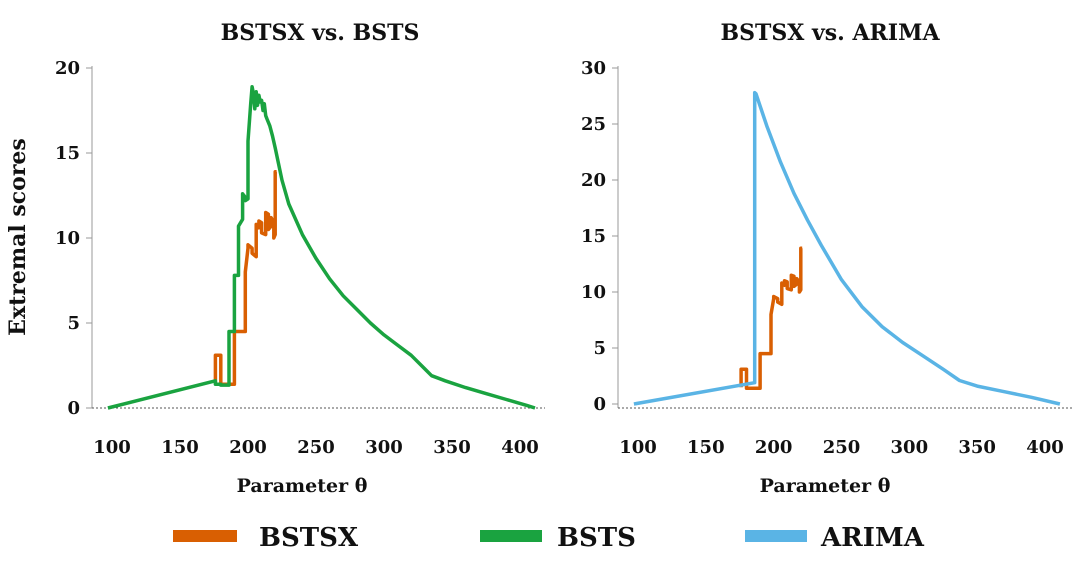  I want to click on legend-label-arima: ARIMA, so click(872, 538).